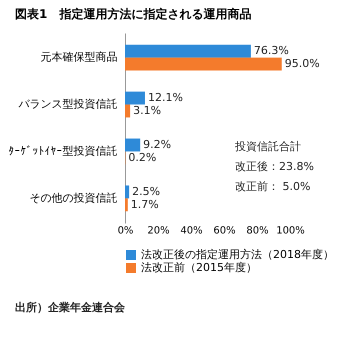  What do you see at coordinates (146, 191) in the screenshot?
I see `text: 2.5%` at bounding box center [146, 191].